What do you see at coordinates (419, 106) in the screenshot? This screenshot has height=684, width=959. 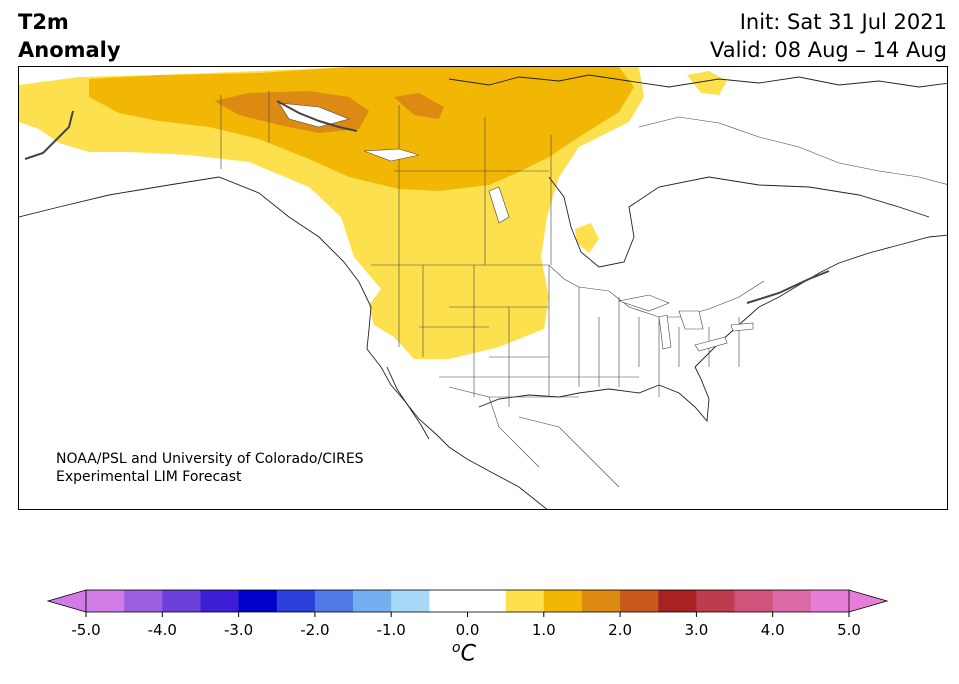 I see `anomaly-region-deep-east` at bounding box center [419, 106].